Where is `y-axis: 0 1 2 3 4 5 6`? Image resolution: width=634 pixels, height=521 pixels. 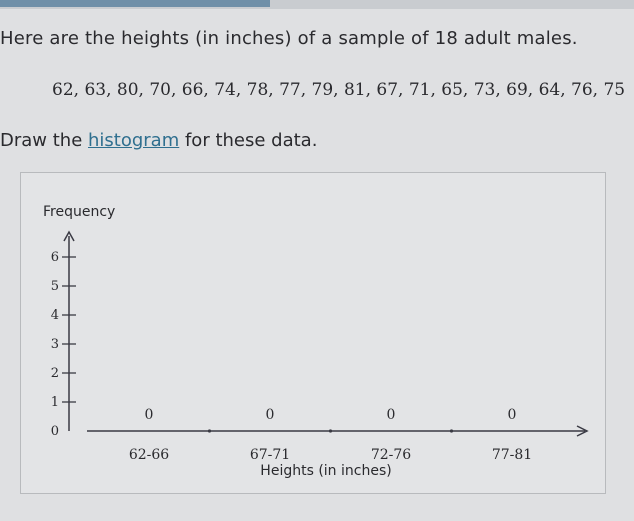
y-axis: 0 1 2 3 4 5 6 is located at coordinates (63, 334).